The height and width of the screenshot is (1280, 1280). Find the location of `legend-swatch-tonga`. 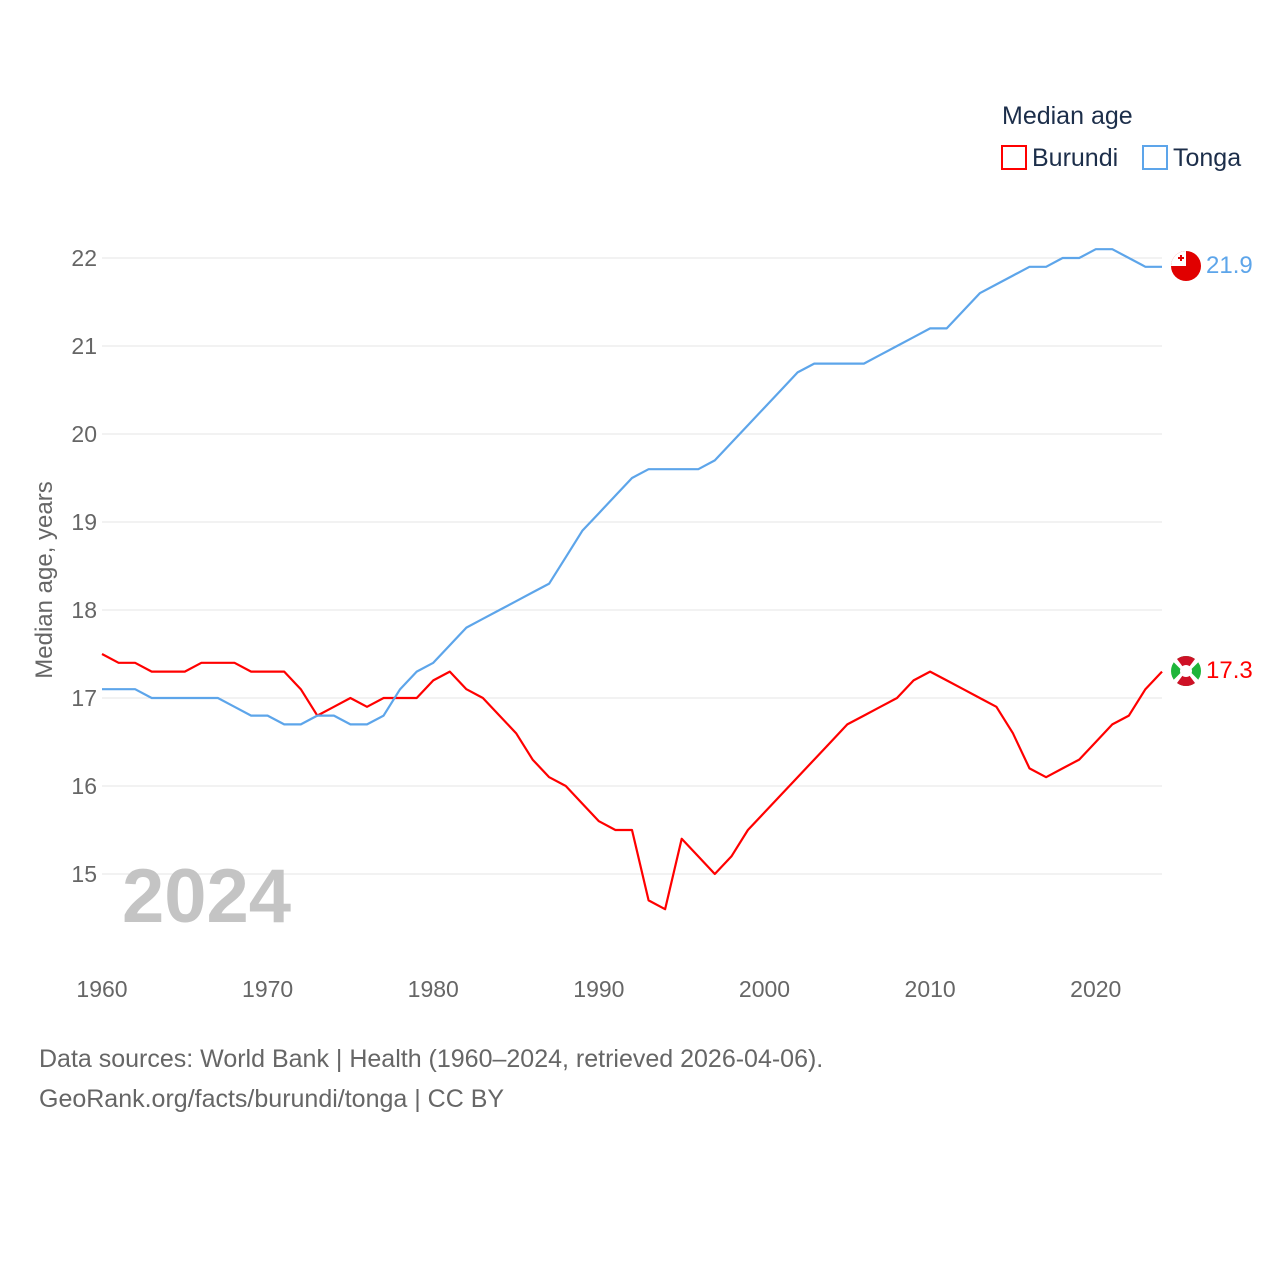

legend-swatch-tonga is located at coordinates (1155, 157).